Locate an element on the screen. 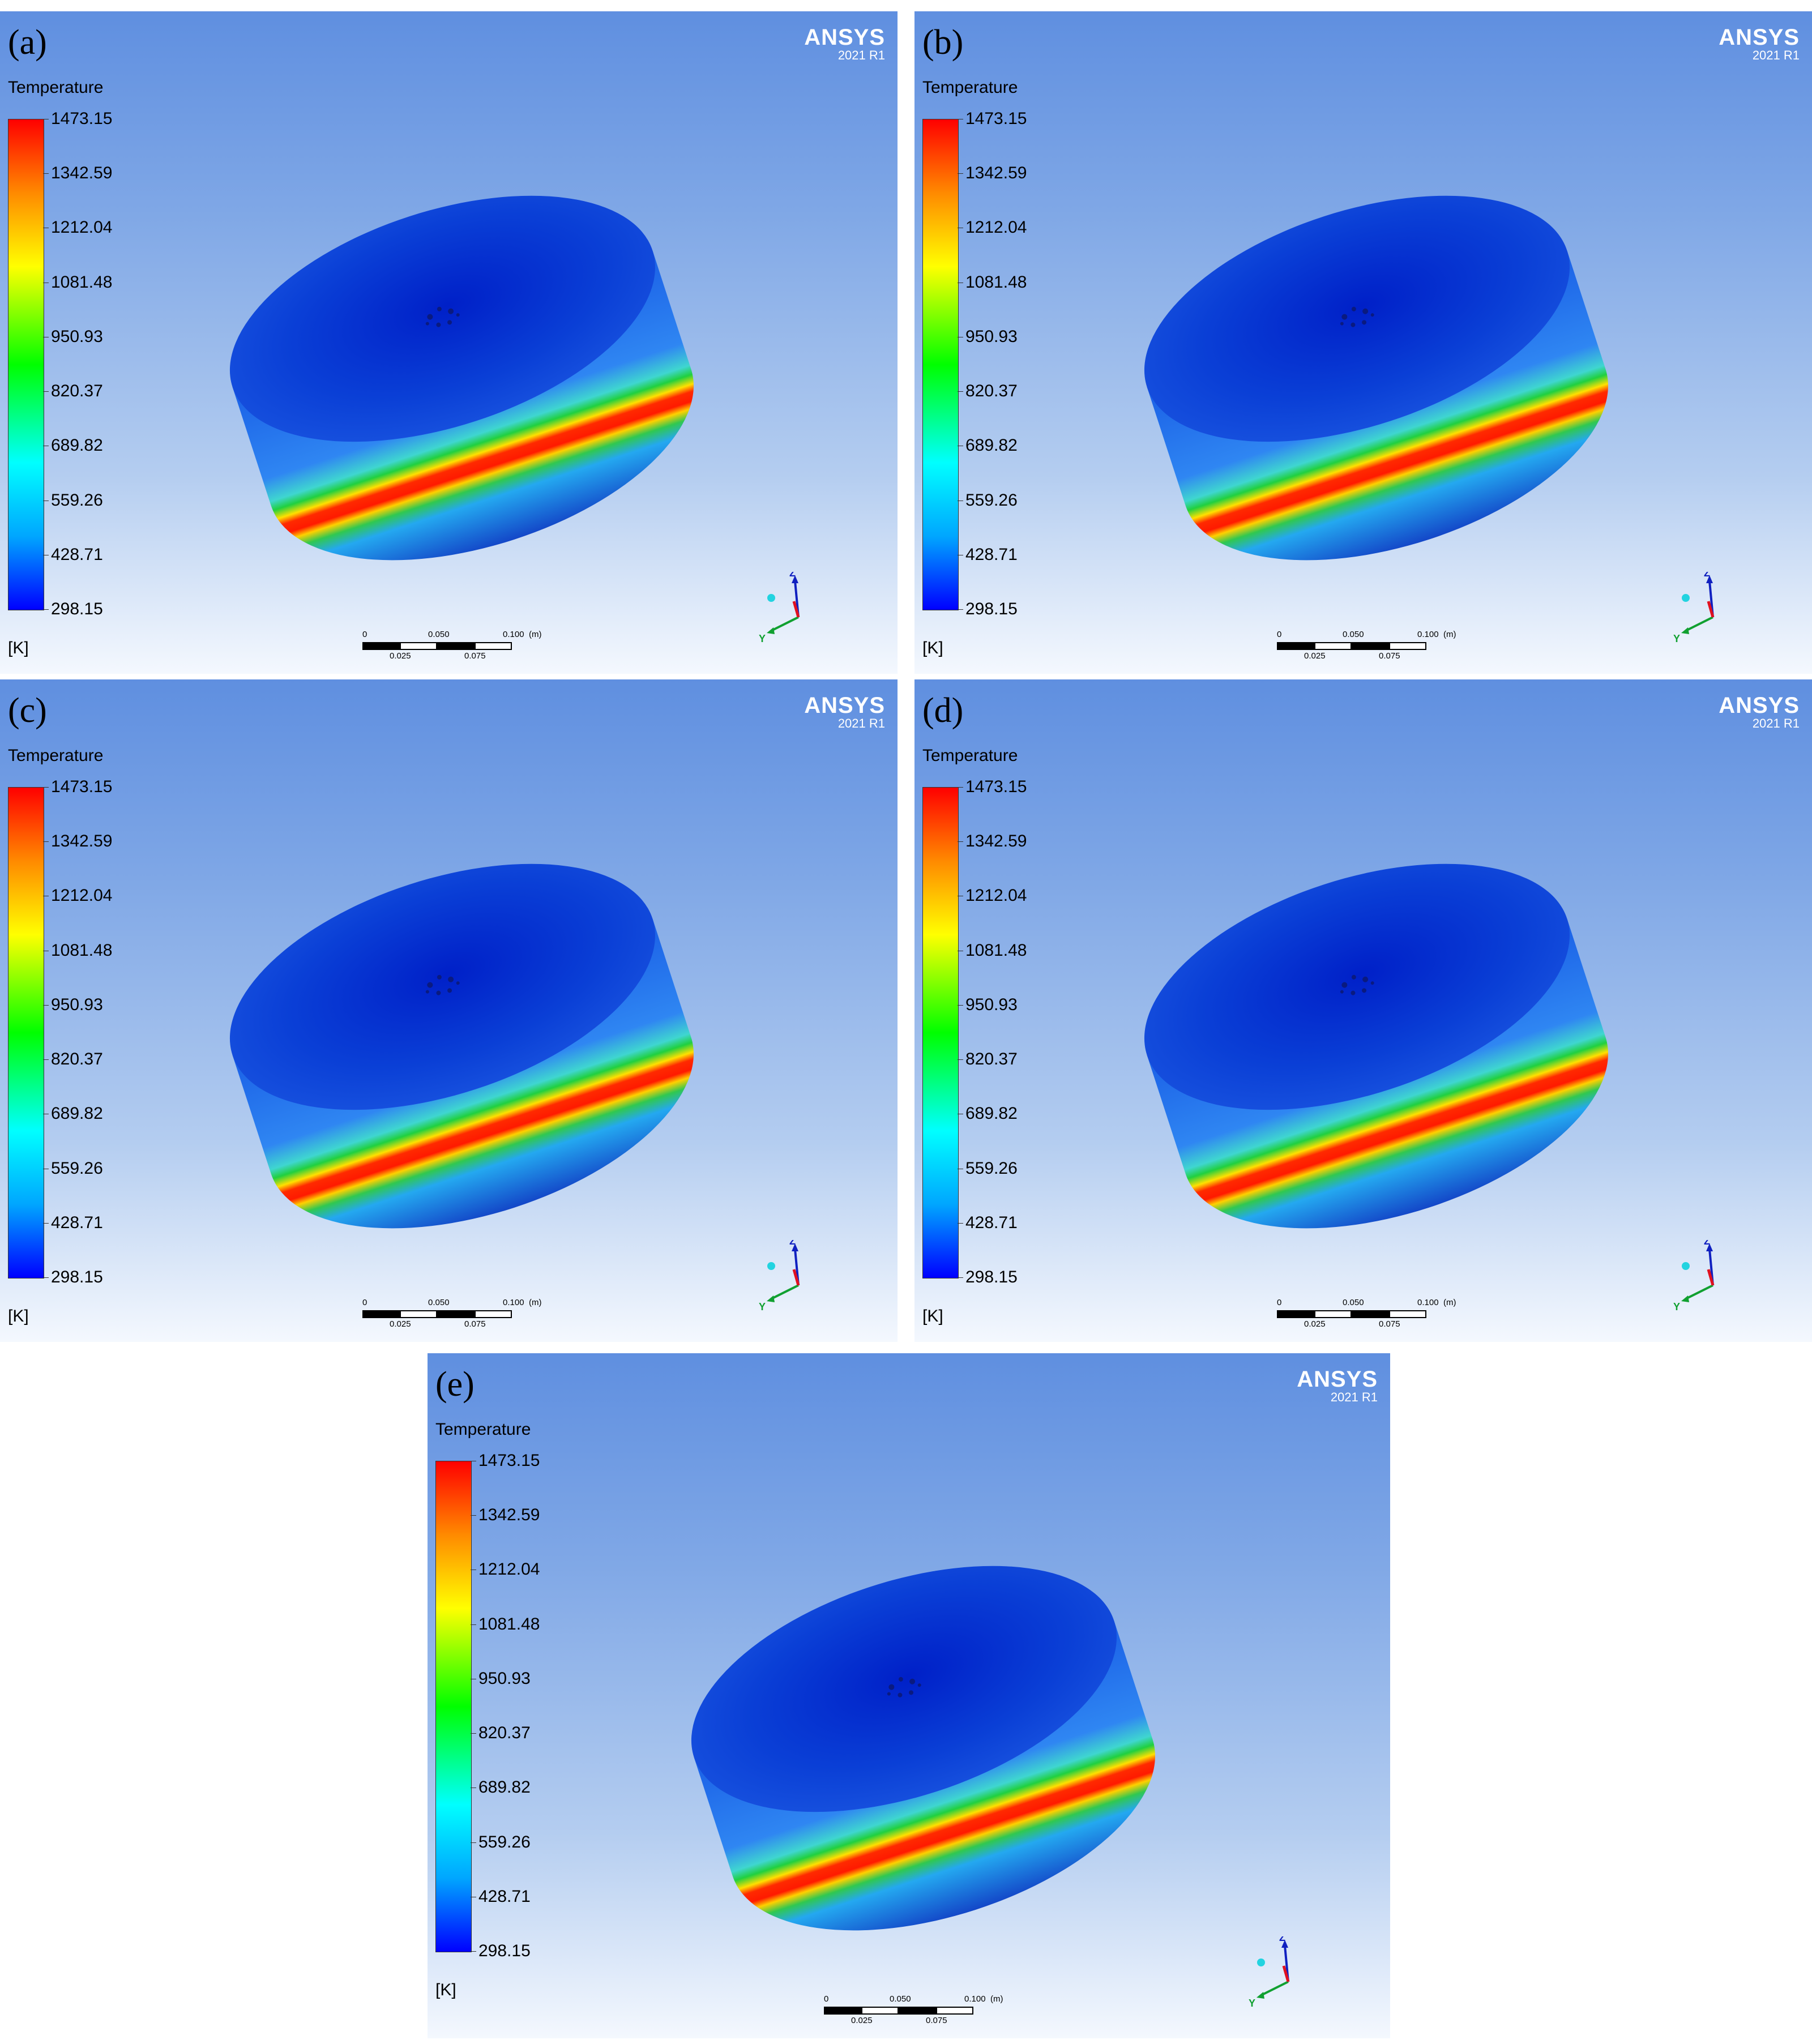 The height and width of the screenshot is (2044, 1812). colorbar-tick-label: 428.71 is located at coordinates (77, 554).